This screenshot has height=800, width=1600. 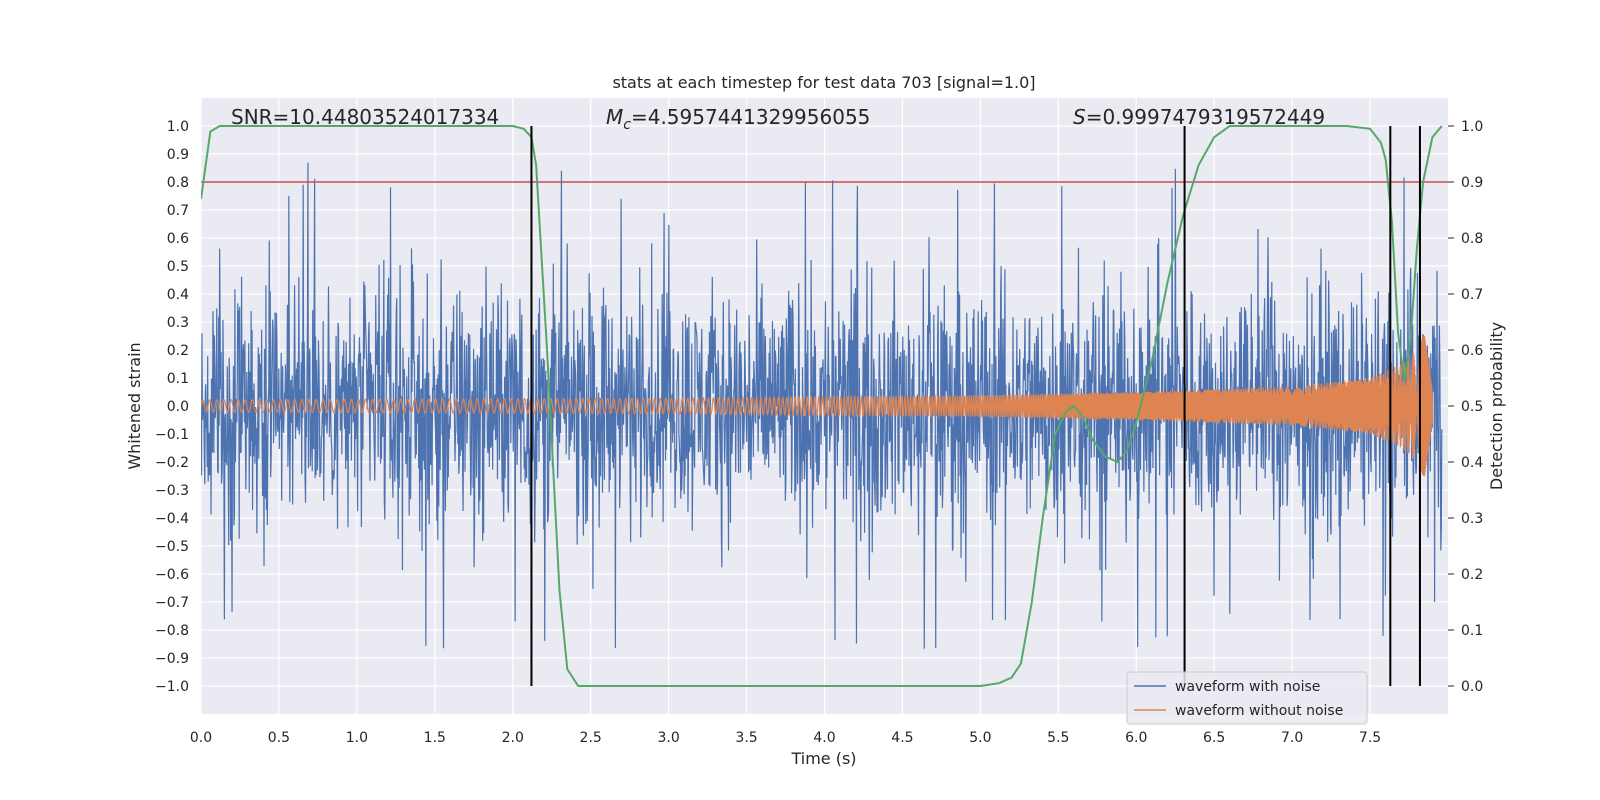 I want to click on y-tick-label: −0.6, so click(x=172, y=575).